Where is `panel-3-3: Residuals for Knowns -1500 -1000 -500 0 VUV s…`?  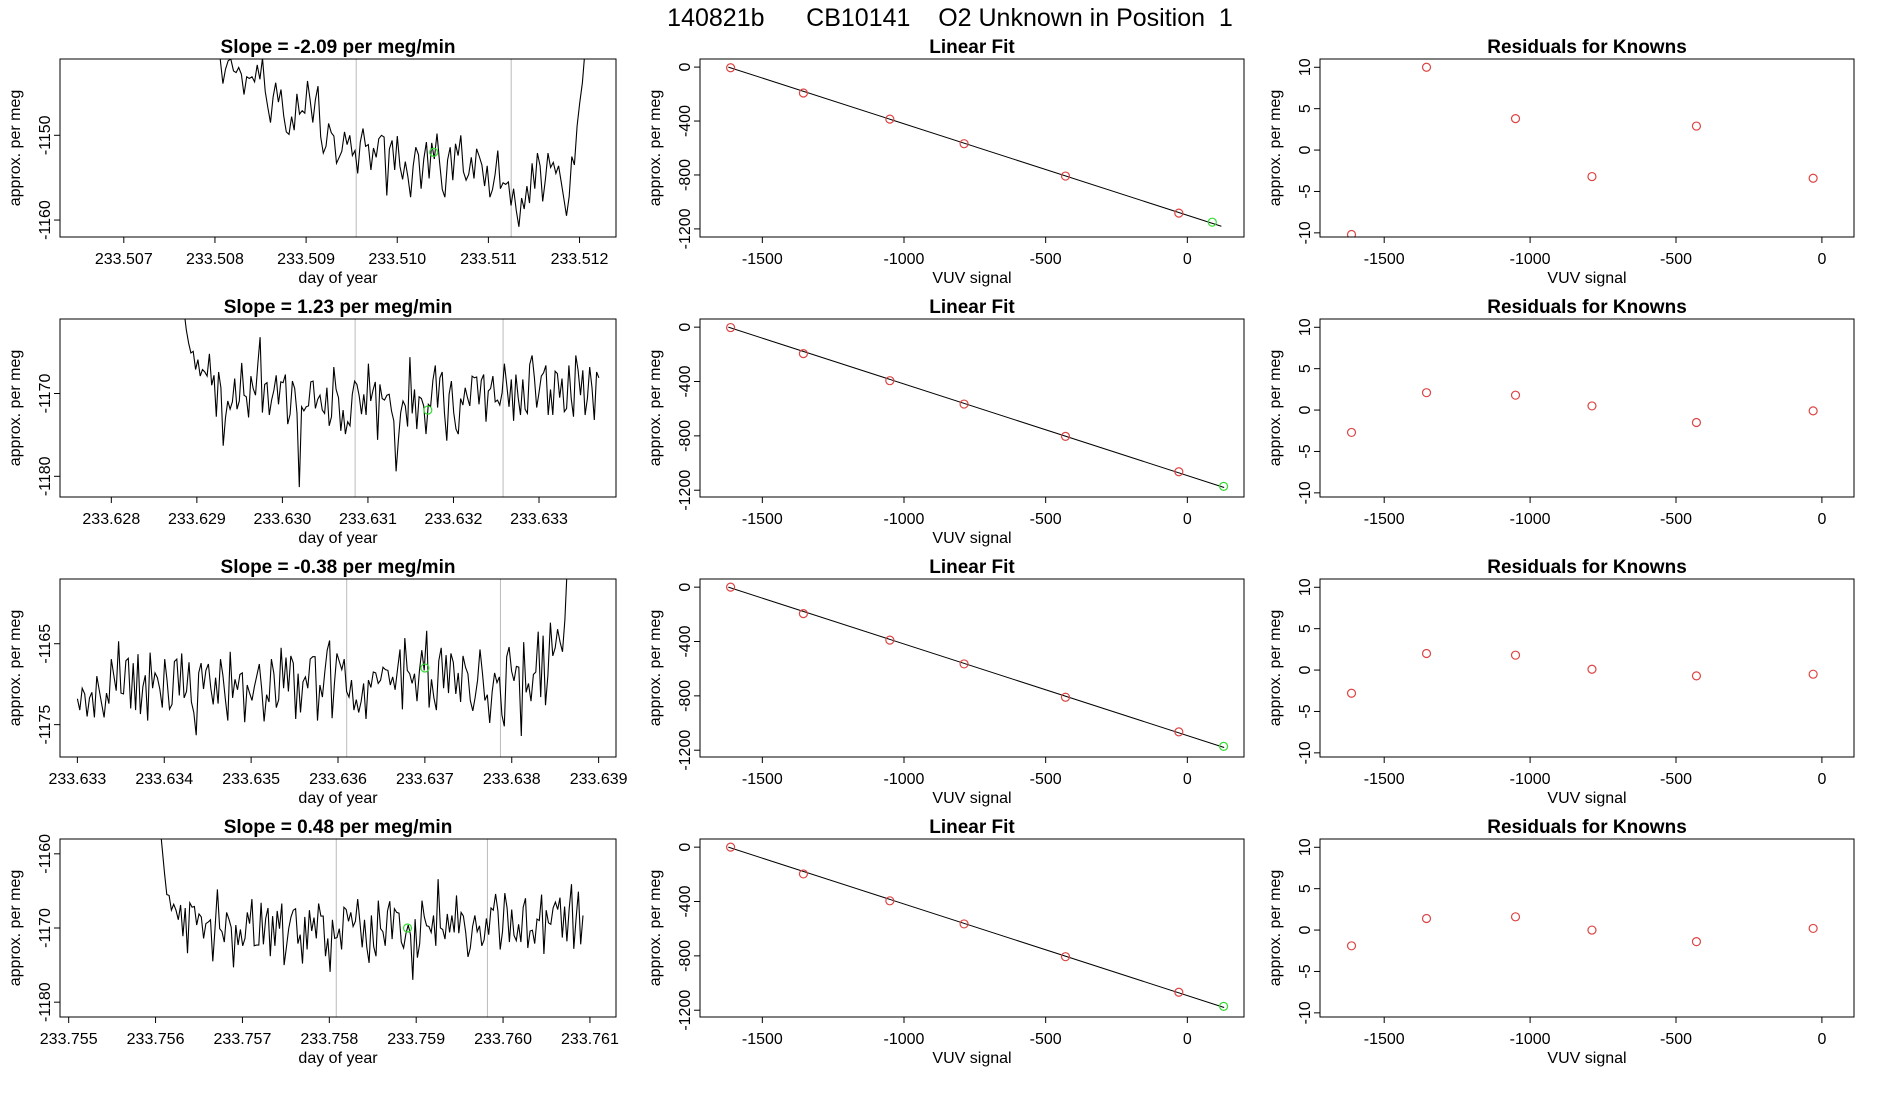
panel-3-3: Residuals for Knowns -1500 -1000 -500 0 VUV s… is located at coordinates (1561, 682).